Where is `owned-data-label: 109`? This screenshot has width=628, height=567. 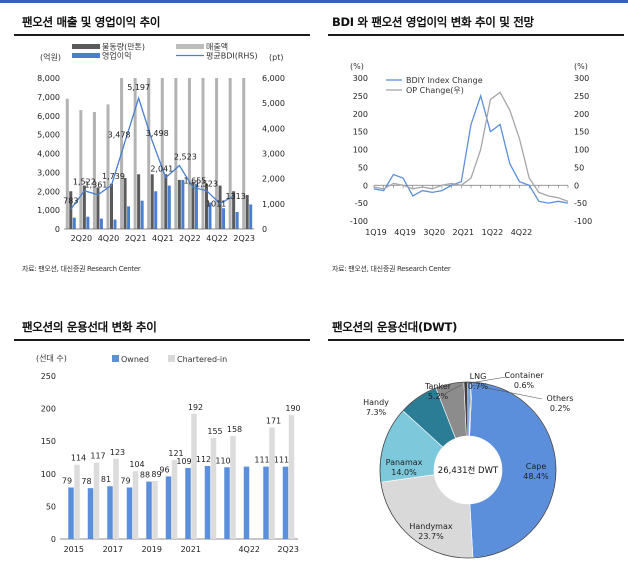 owned-data-label: 109 is located at coordinates (183, 461).